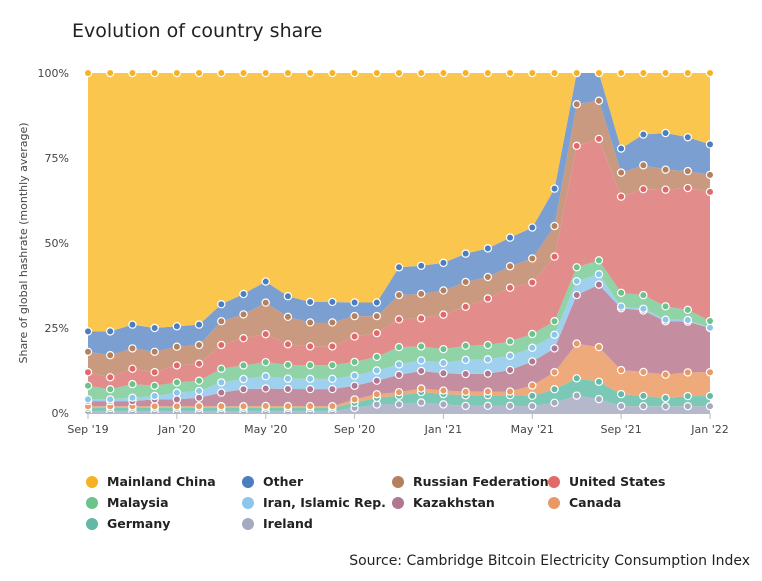 This screenshot has width=762, height=581. I want to click on legend-item-ireland: Ireland, so click(277, 523).